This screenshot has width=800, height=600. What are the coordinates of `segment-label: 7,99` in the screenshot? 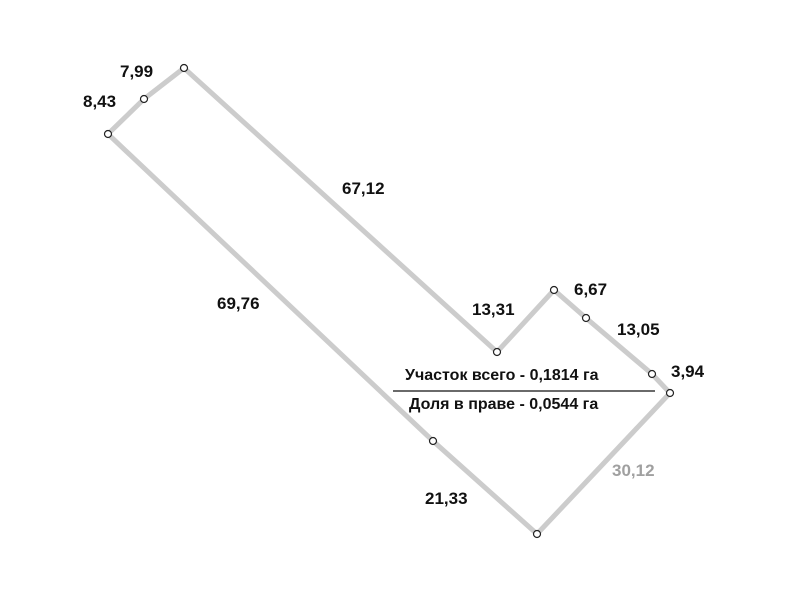 It's located at (137, 71).